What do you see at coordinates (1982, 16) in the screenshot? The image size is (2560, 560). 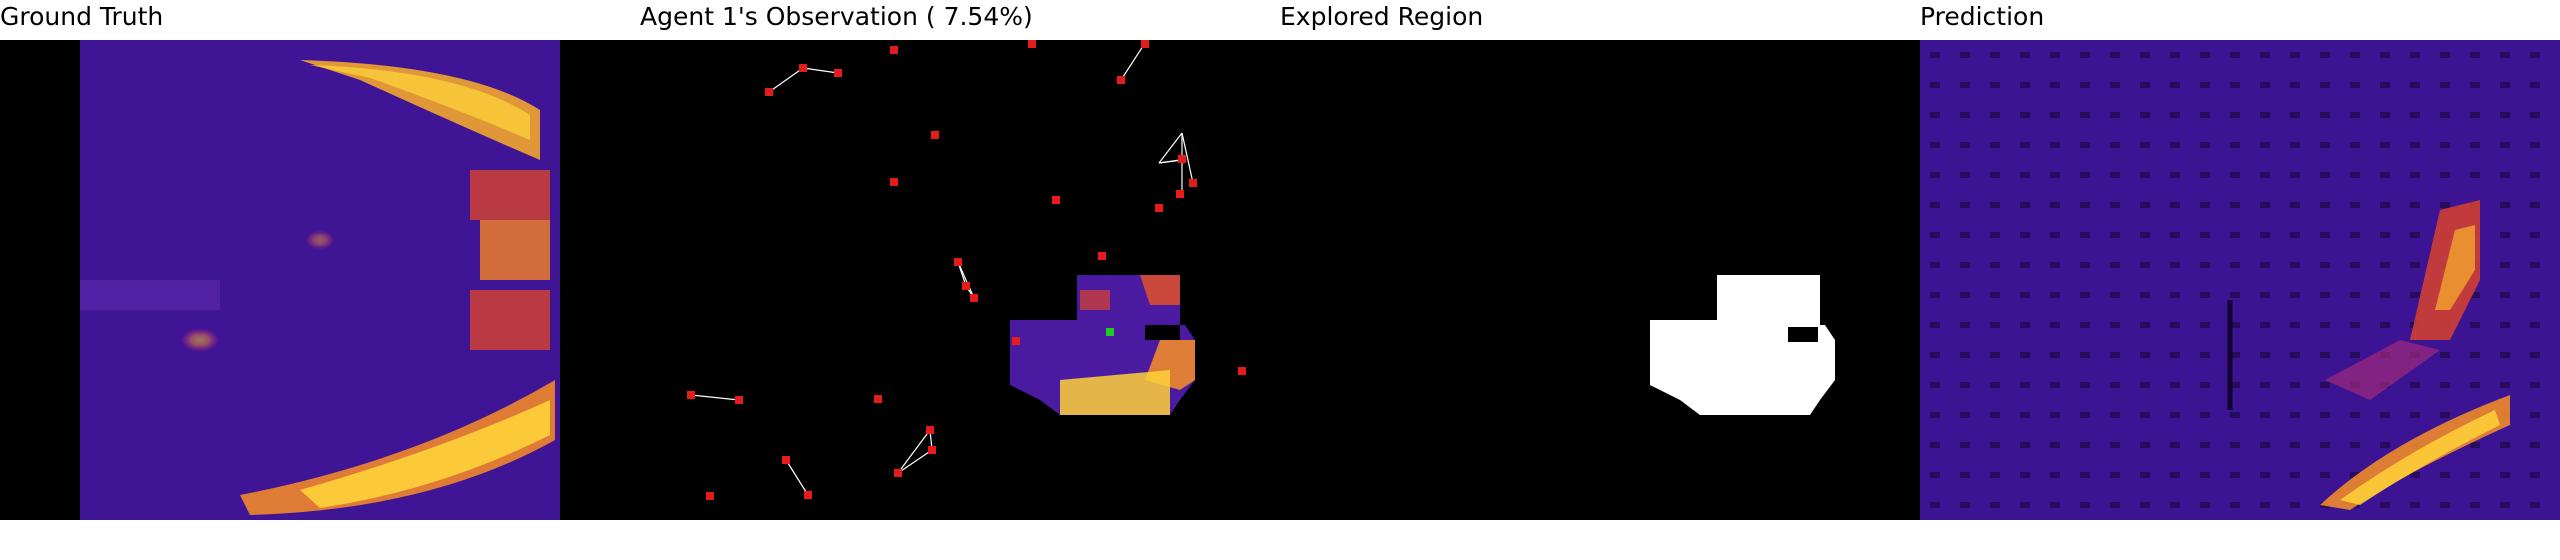 I see `prediction-title: Prediction` at bounding box center [1982, 16].